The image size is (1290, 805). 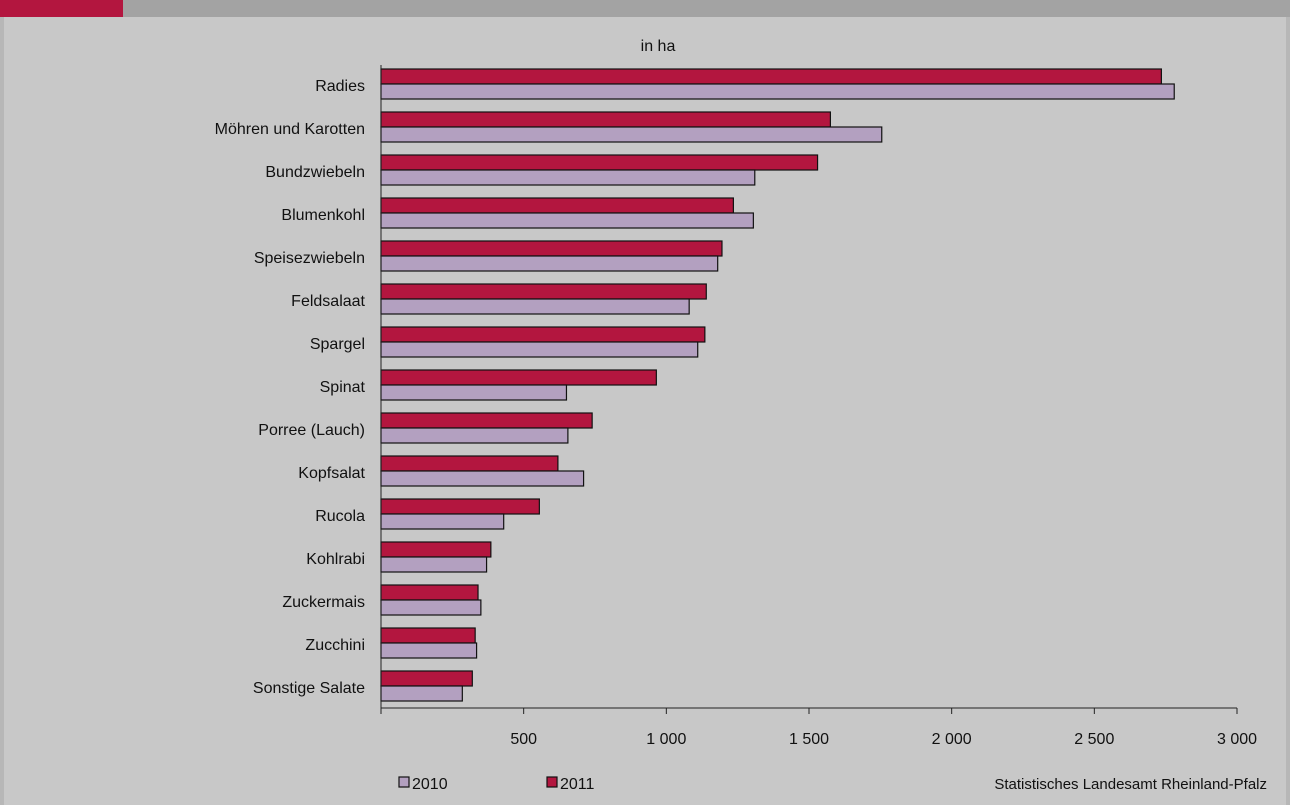 I want to click on bar-2010-bundzwiebeln, so click(x=568, y=177).